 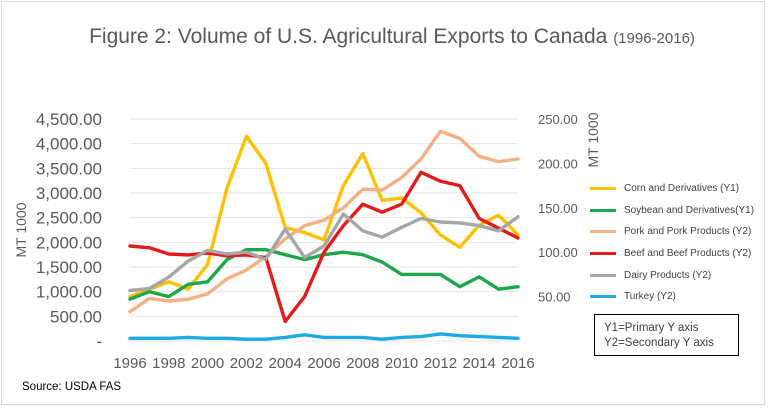 What do you see at coordinates (21, 229) in the screenshot?
I see `y-axis-left-label: MT 1000` at bounding box center [21, 229].